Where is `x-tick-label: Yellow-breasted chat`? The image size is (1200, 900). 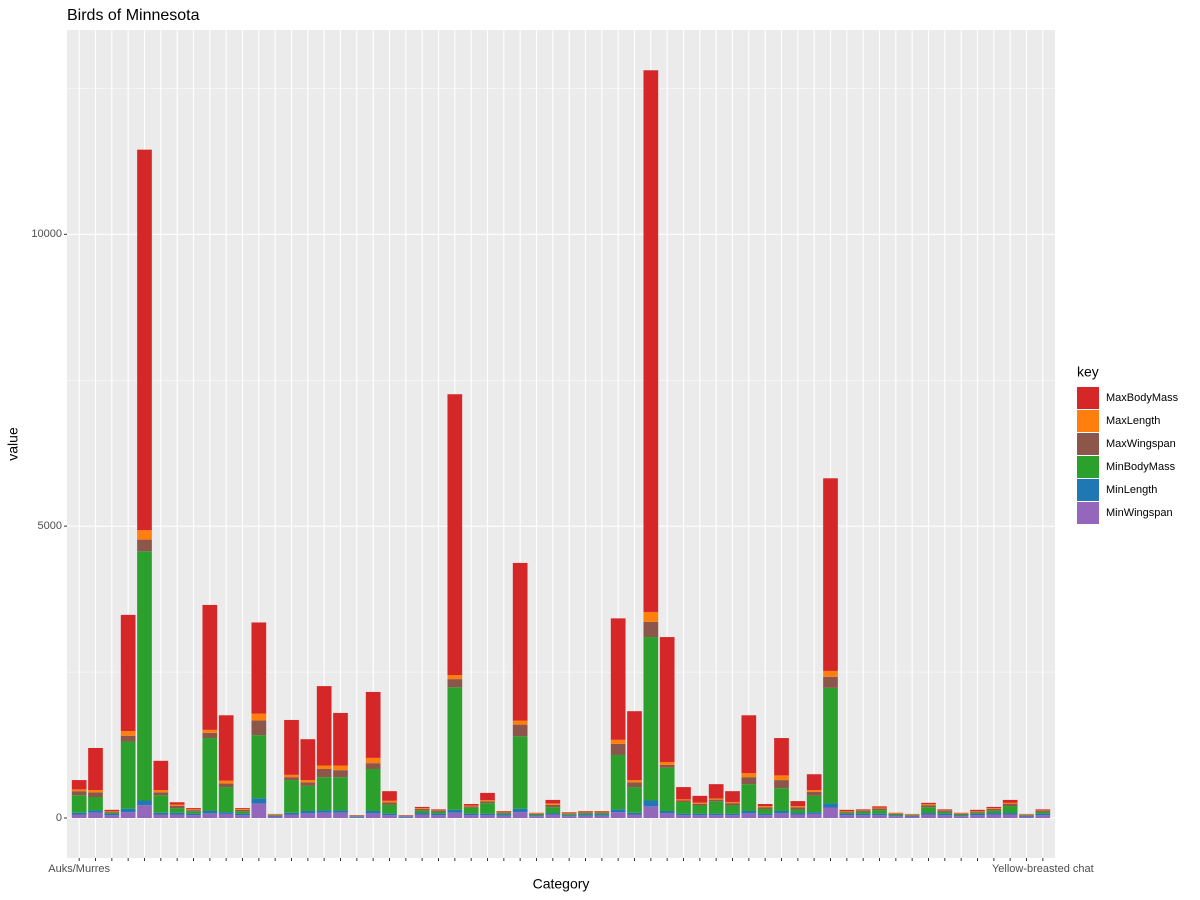 x-tick-label: Yellow-breasted chat is located at coordinates (1043, 869).